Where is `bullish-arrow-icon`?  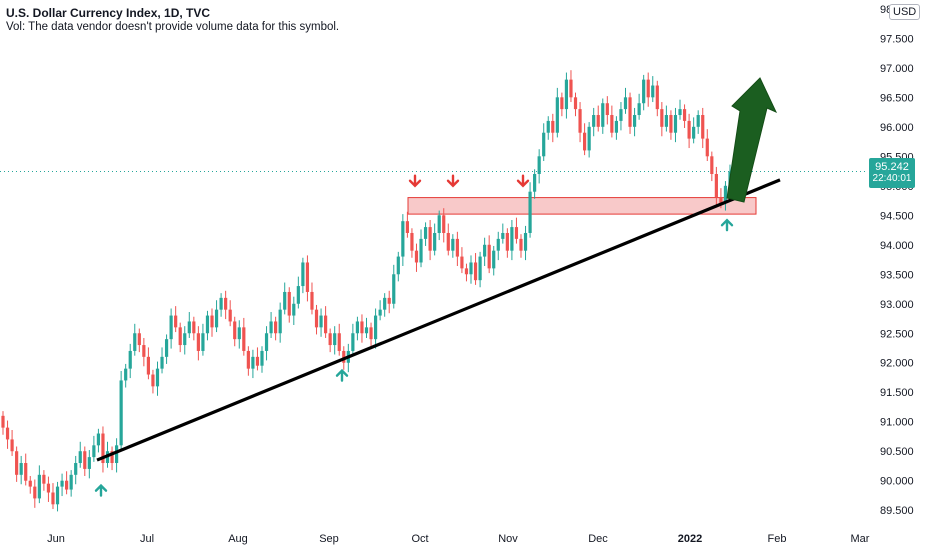 bullish-arrow-icon is located at coordinates (752, 140).